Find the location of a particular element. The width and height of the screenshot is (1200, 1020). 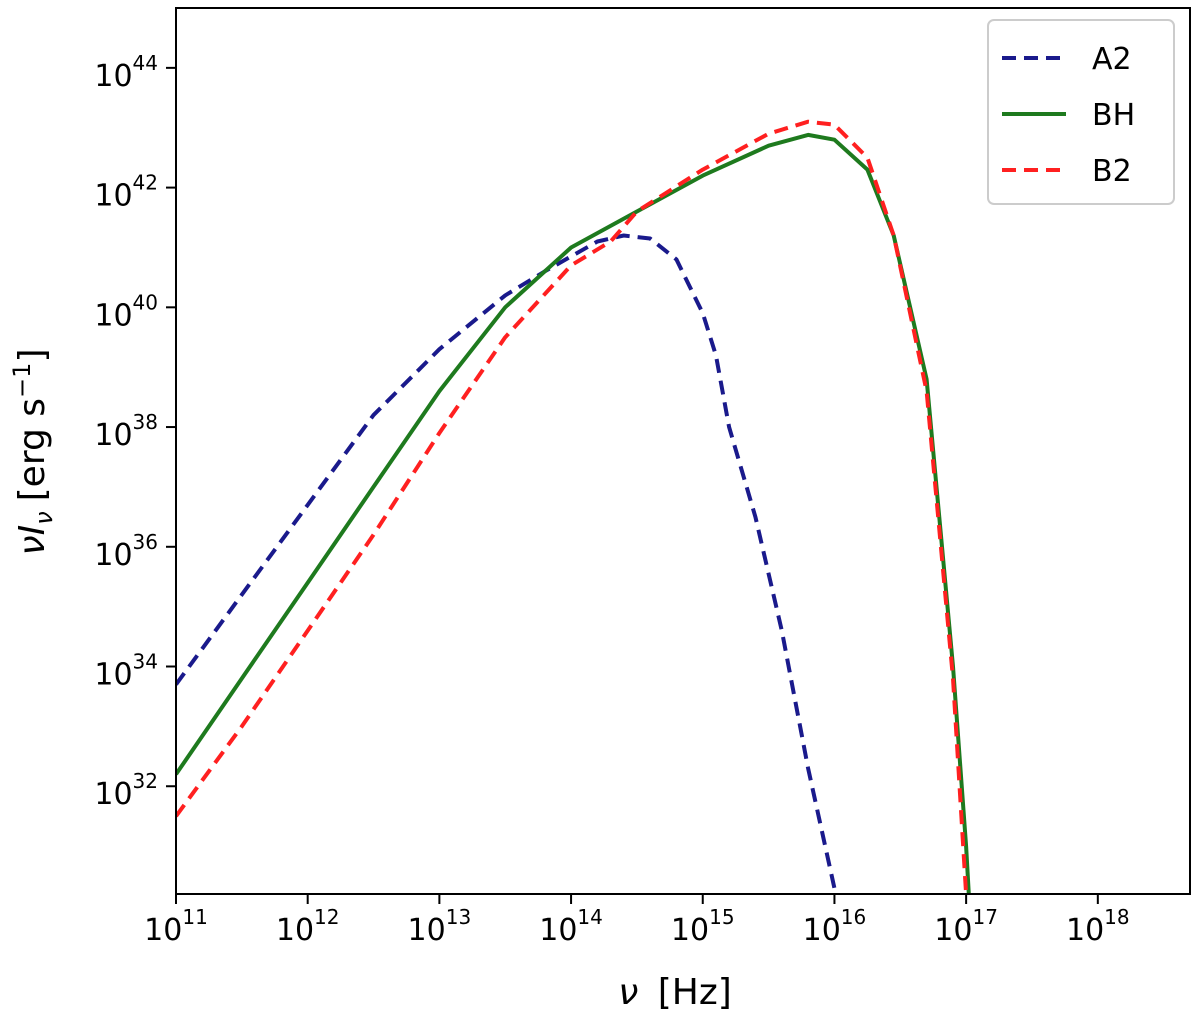

legend: A2 BH B2 is located at coordinates (1081, 112).